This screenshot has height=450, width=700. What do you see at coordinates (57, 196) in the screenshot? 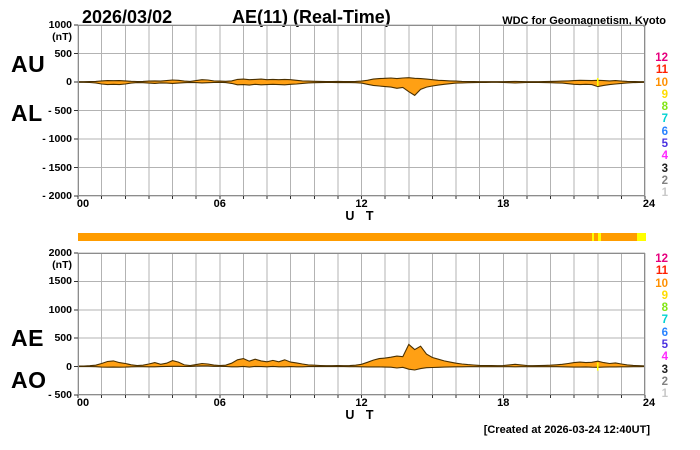
I see `y-tick-label: - 2000` at bounding box center [57, 196].